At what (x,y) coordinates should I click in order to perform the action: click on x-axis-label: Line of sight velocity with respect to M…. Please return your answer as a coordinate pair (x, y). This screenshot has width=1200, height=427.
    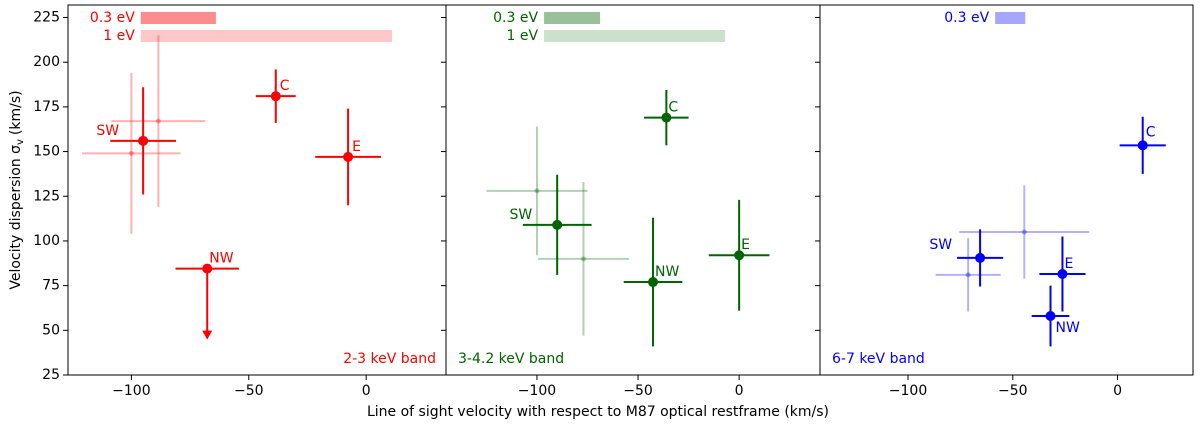
    Looking at the image, I should click on (598, 412).